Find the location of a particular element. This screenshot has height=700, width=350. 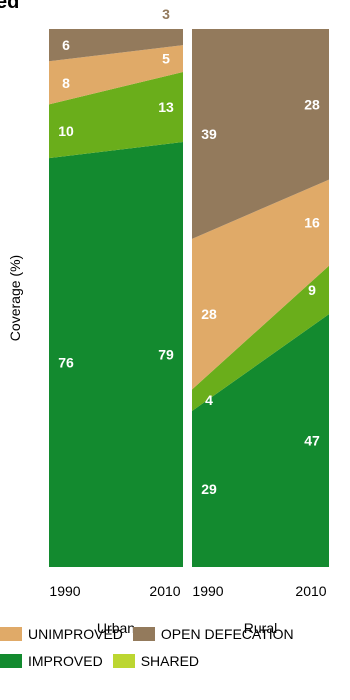

rural-area-unimproved is located at coordinates (260, 284).